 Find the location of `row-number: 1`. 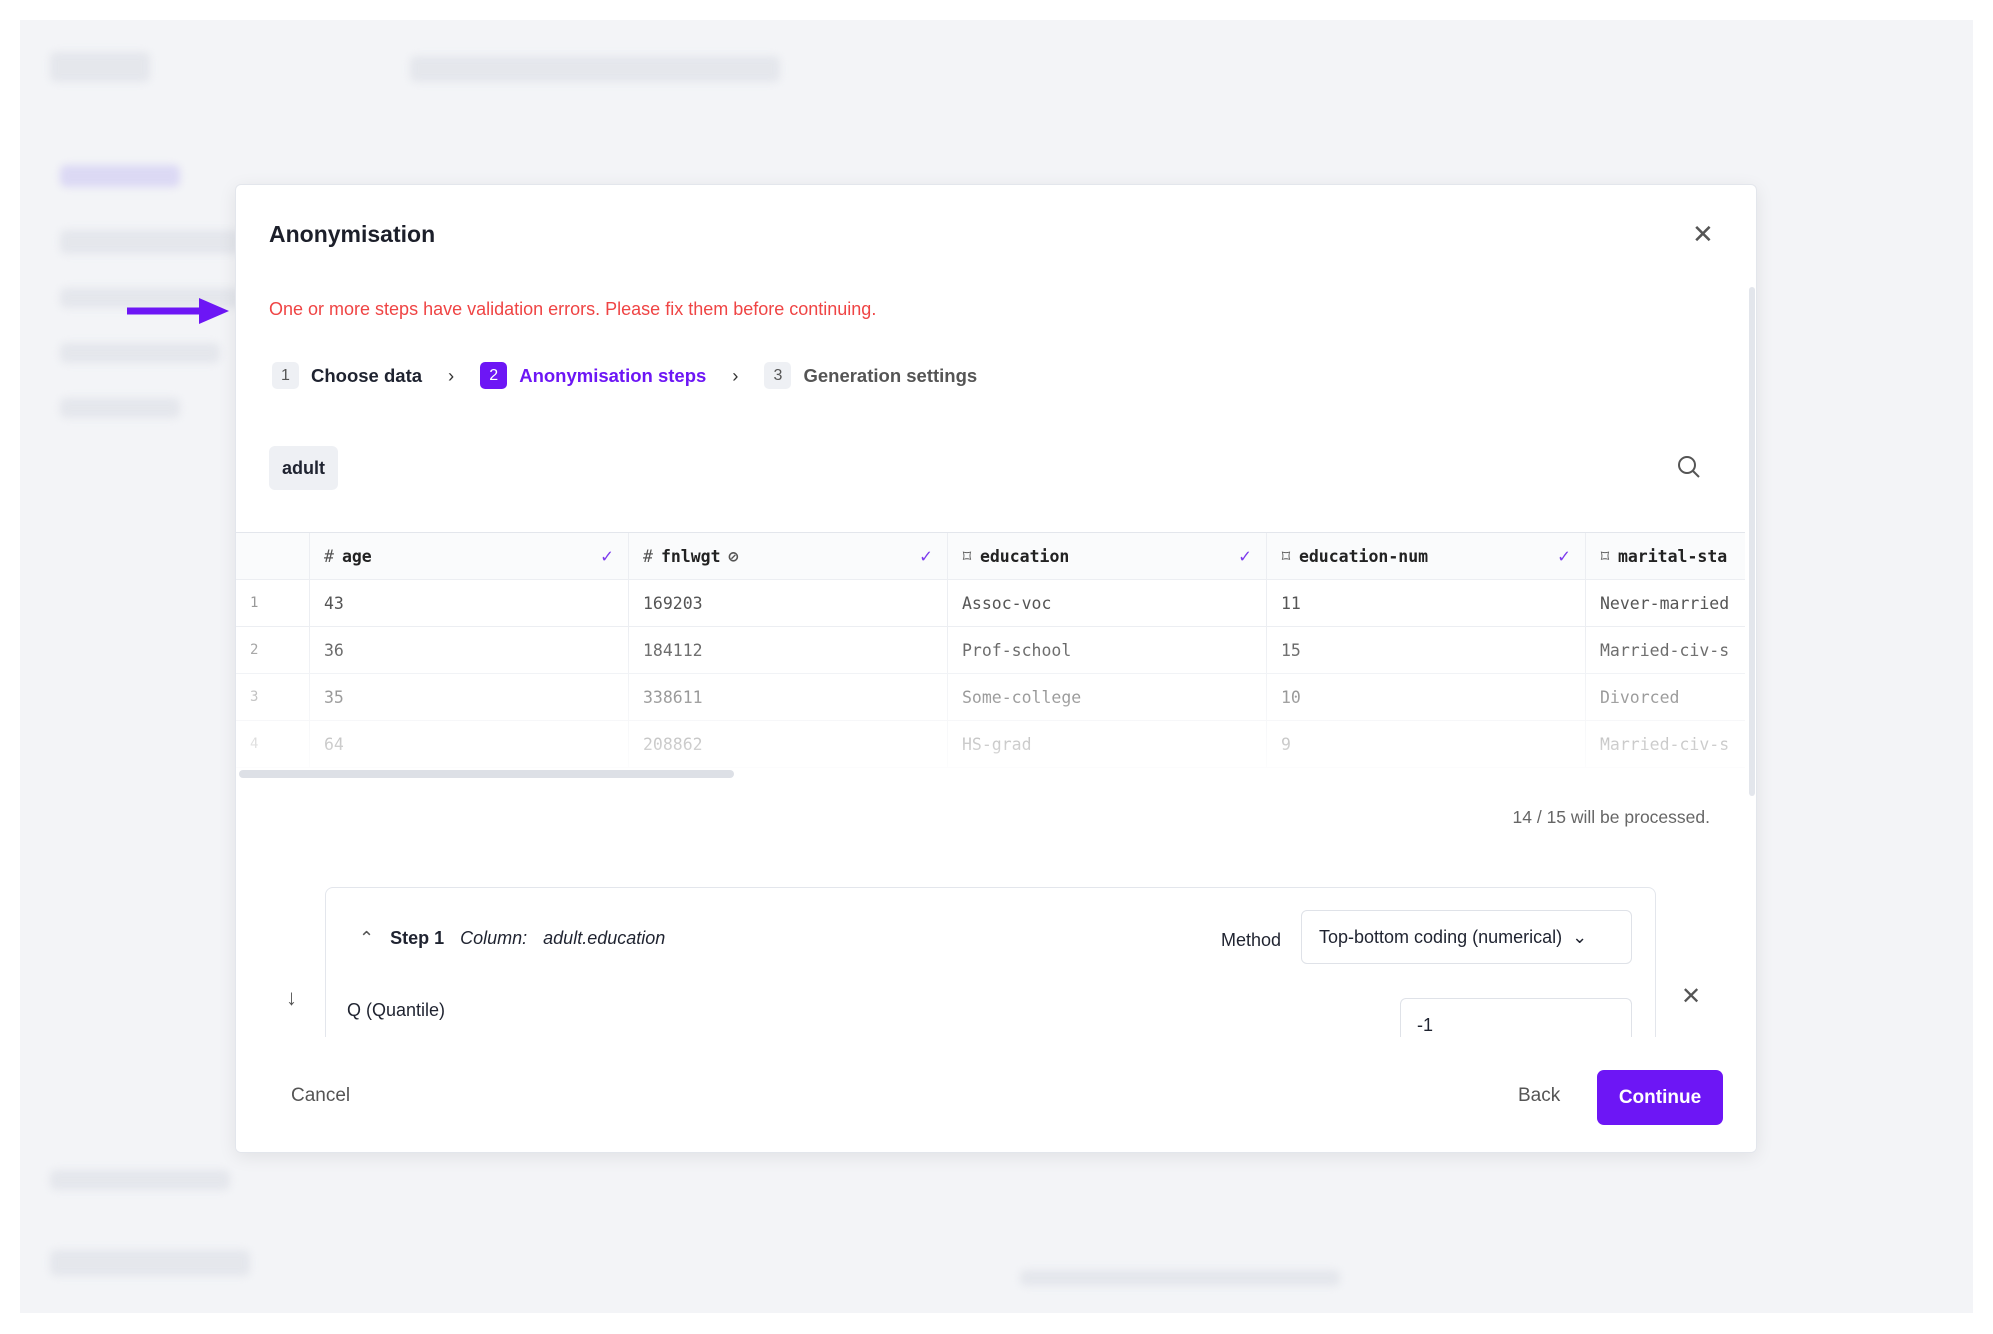

row-number: 1 is located at coordinates (273, 603).